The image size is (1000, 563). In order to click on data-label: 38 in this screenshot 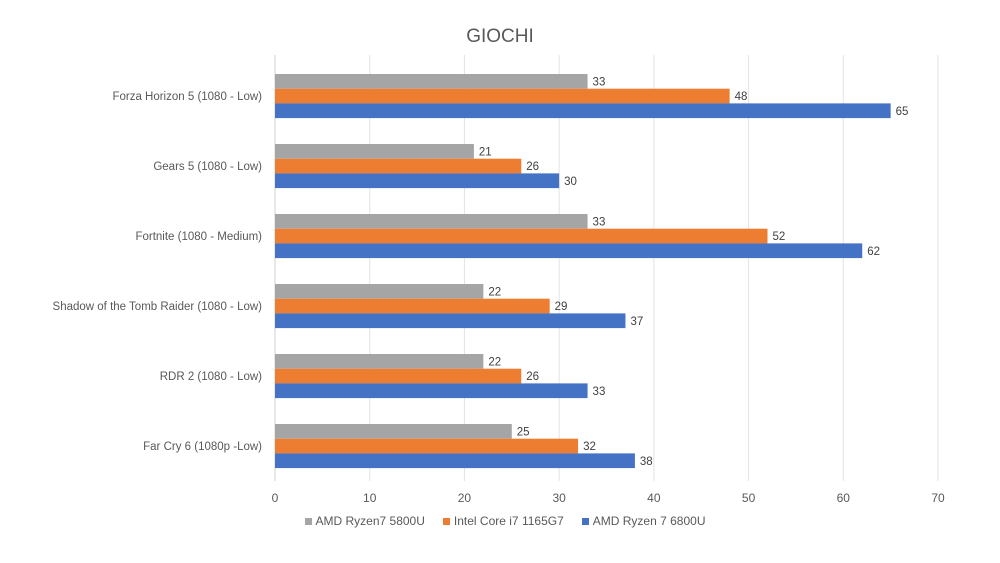, I will do `click(646, 462)`.